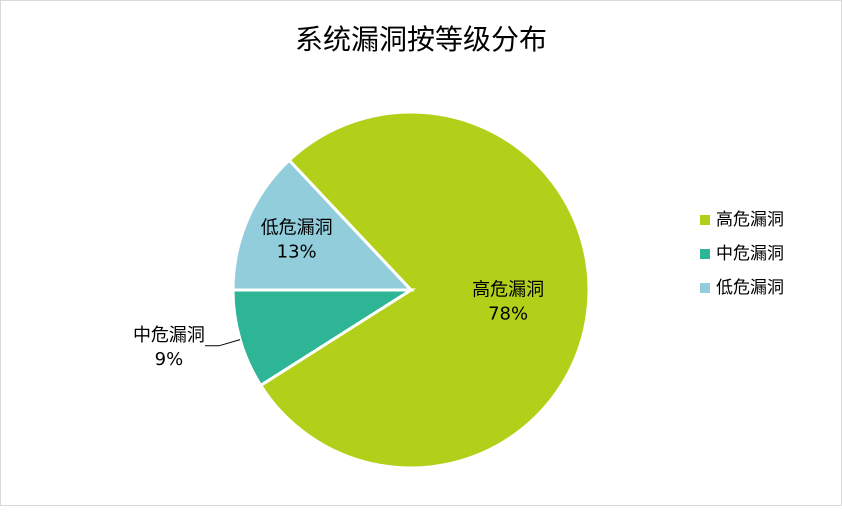 Image resolution: width=842 pixels, height=521 pixels. I want to click on chart-title: 系统漏洞按等级分布, so click(421, 39).